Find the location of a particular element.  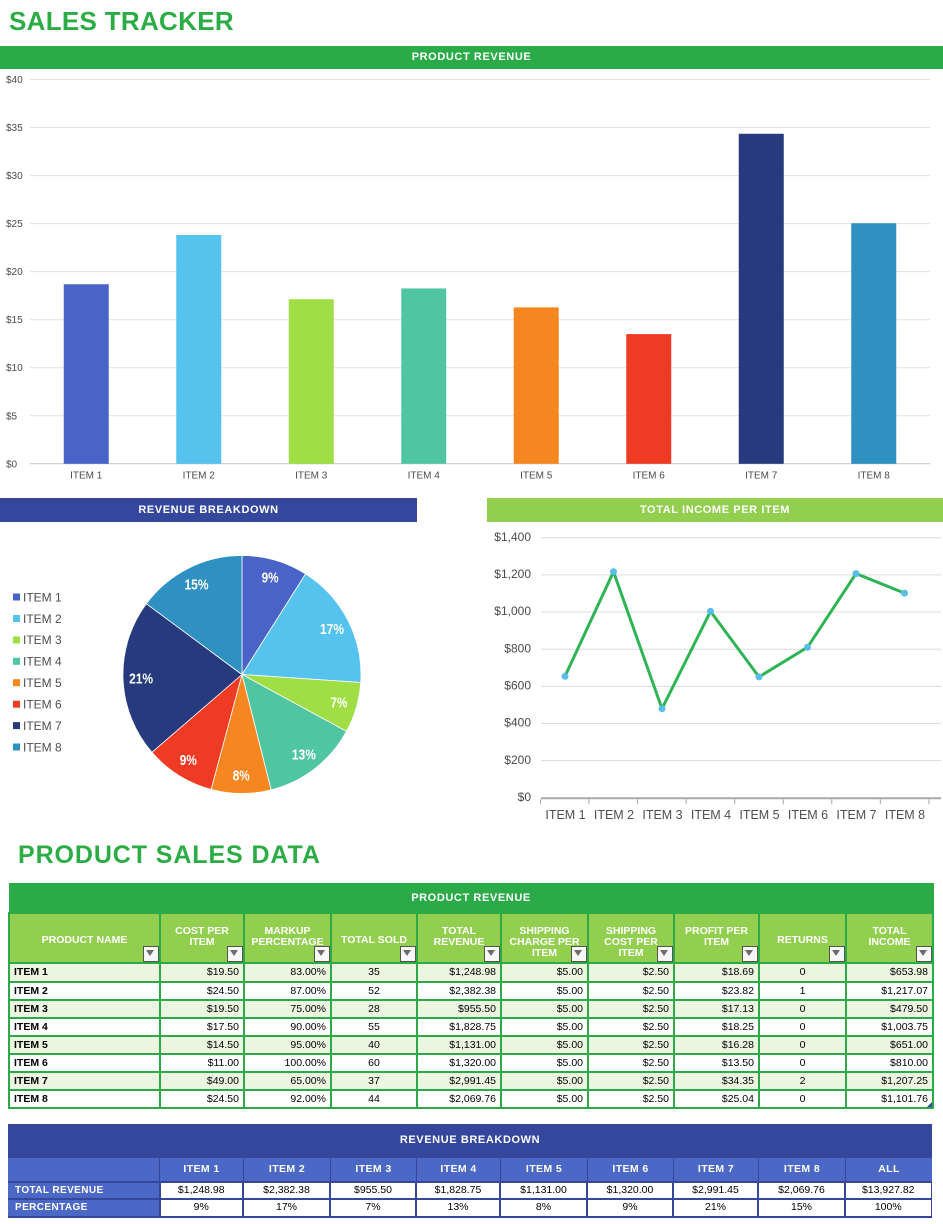

svg-text: $1,000 is located at coordinates (512, 611).